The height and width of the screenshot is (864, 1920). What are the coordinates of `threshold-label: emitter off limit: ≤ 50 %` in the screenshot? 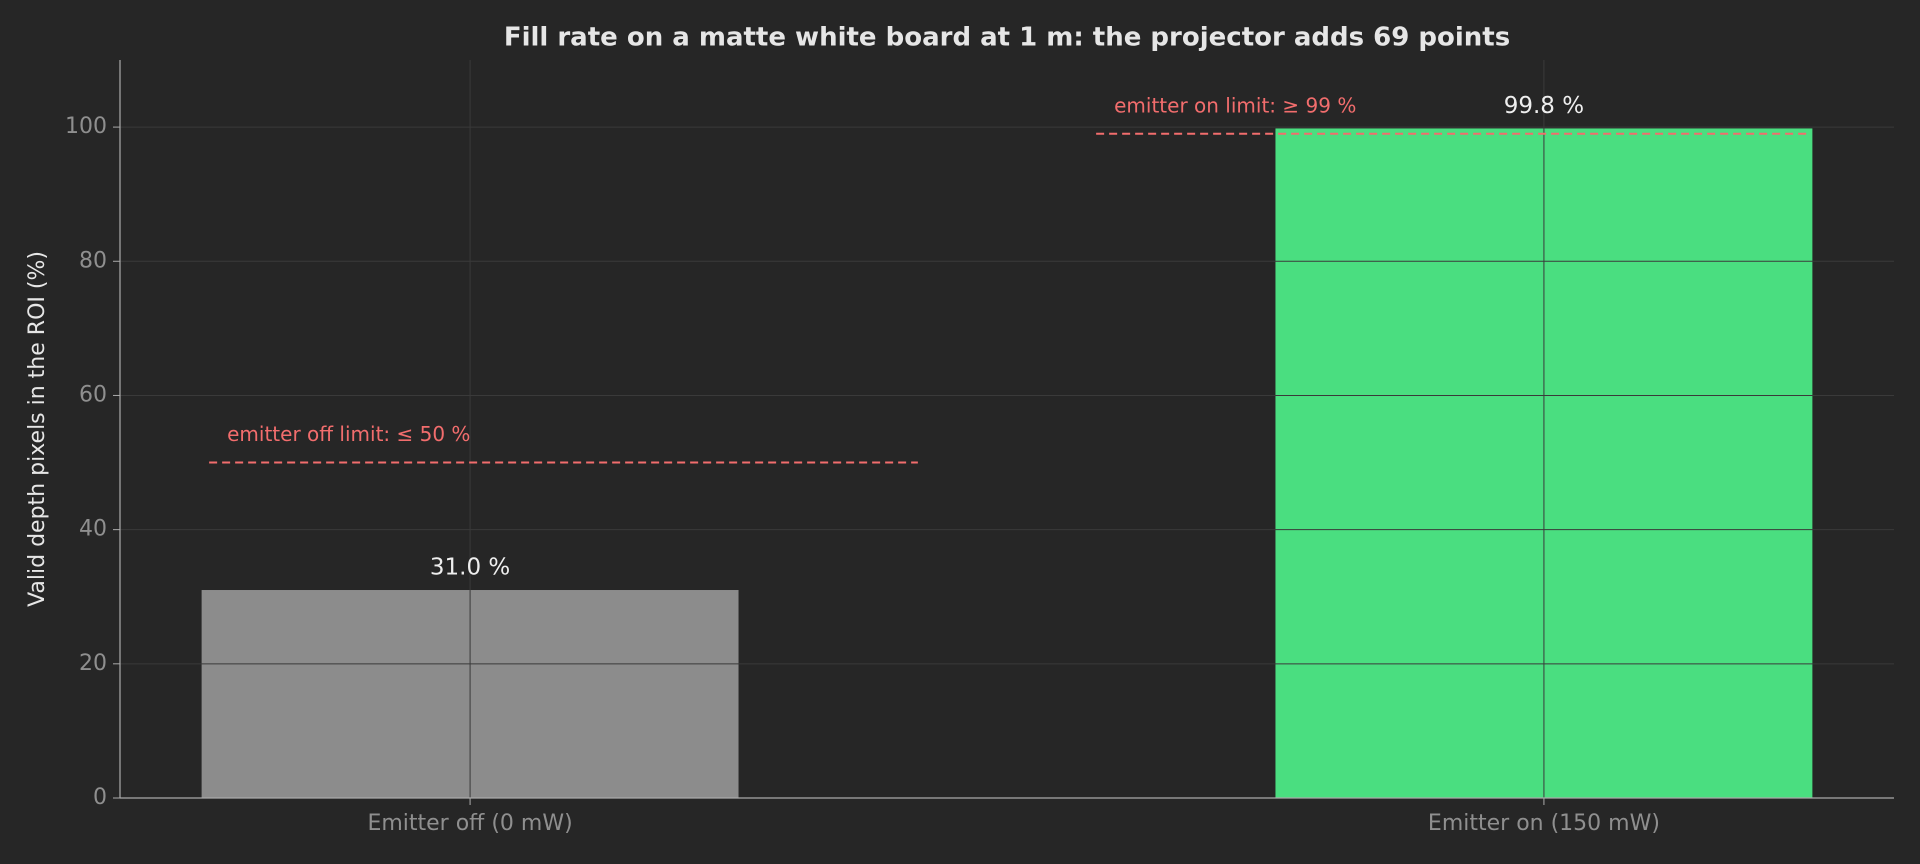 It's located at (348, 434).